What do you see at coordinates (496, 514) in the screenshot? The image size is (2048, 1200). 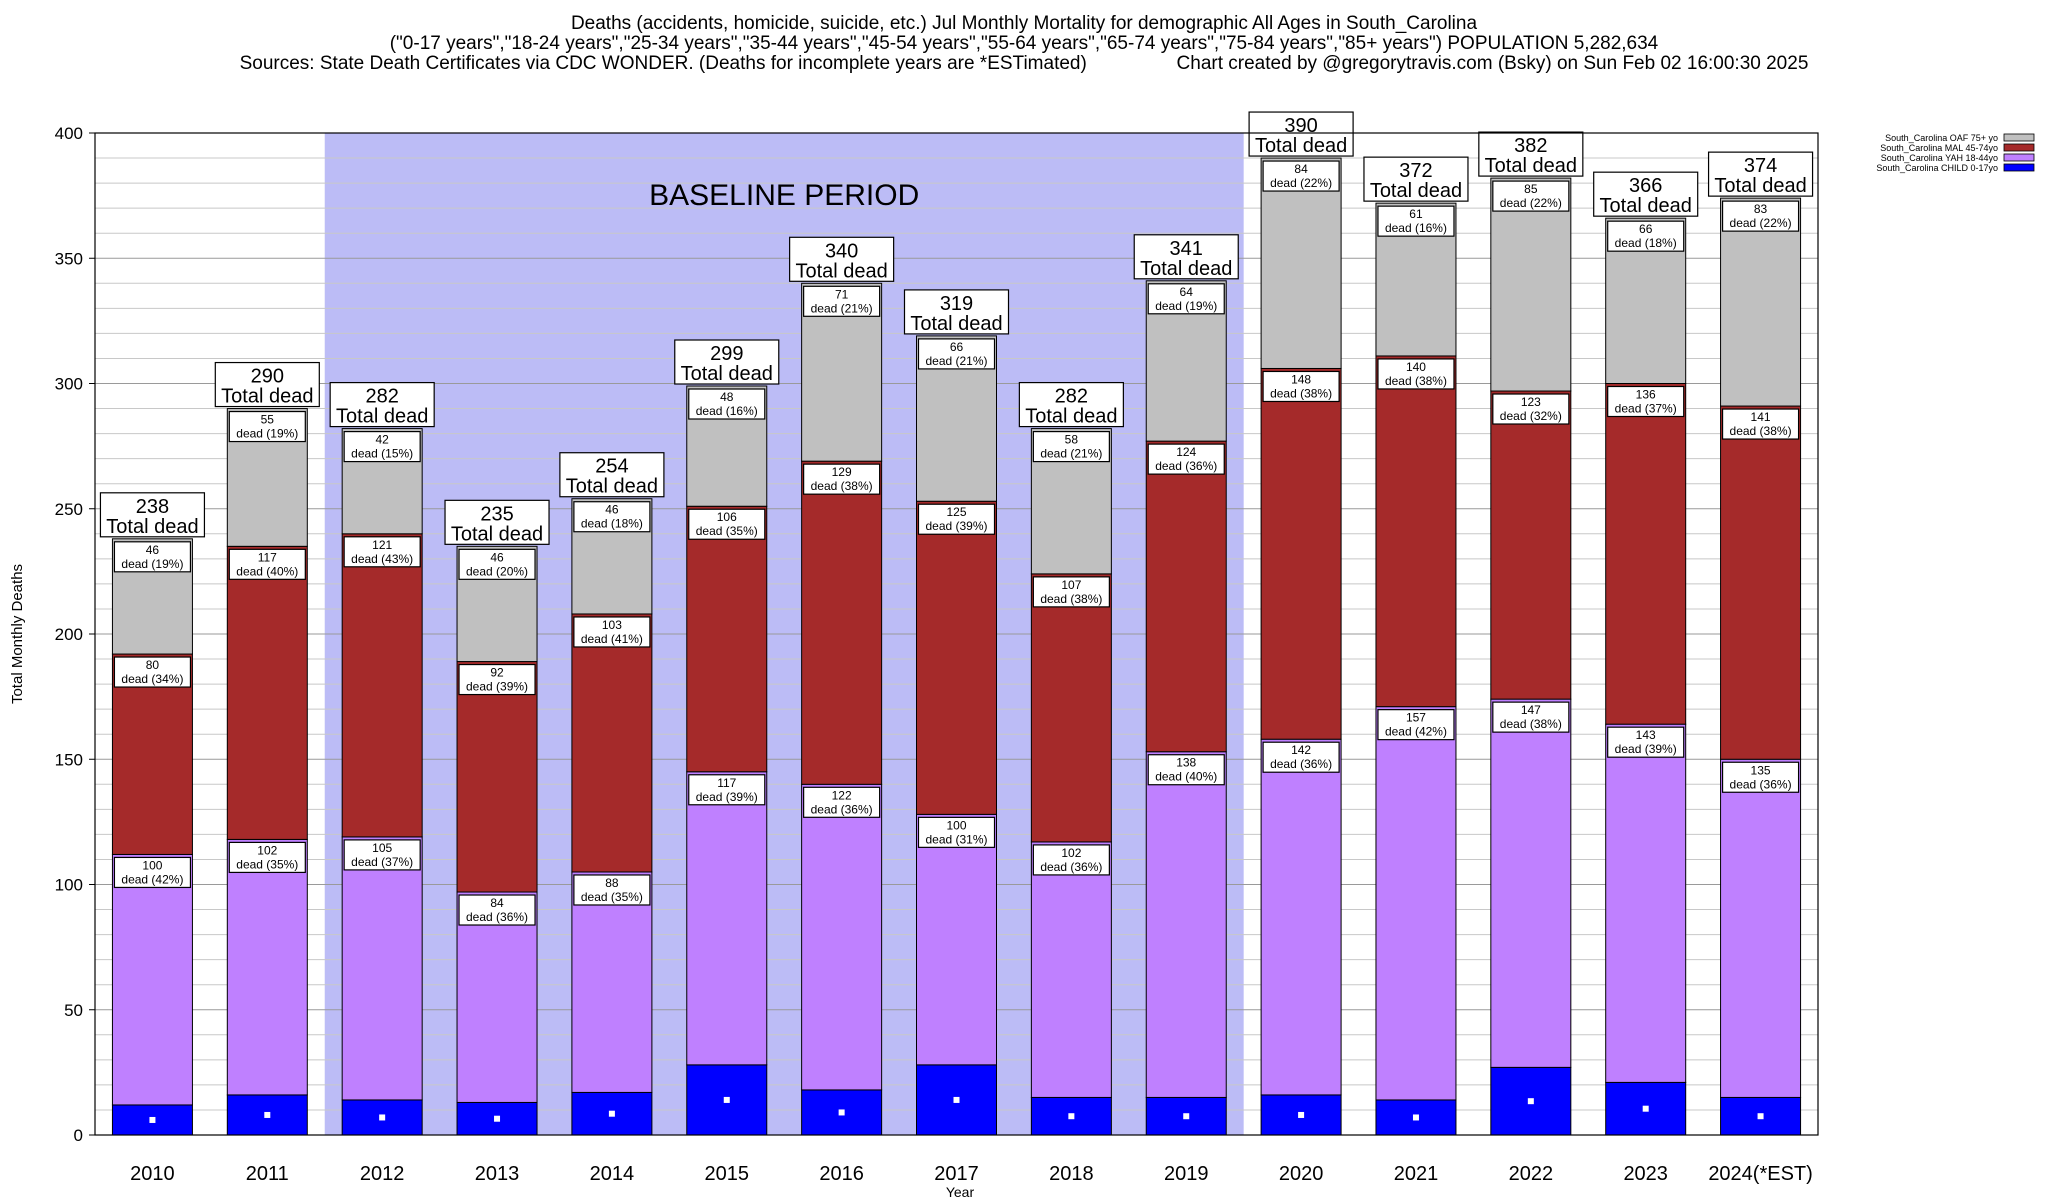 I see `total-value-label: 235` at bounding box center [496, 514].